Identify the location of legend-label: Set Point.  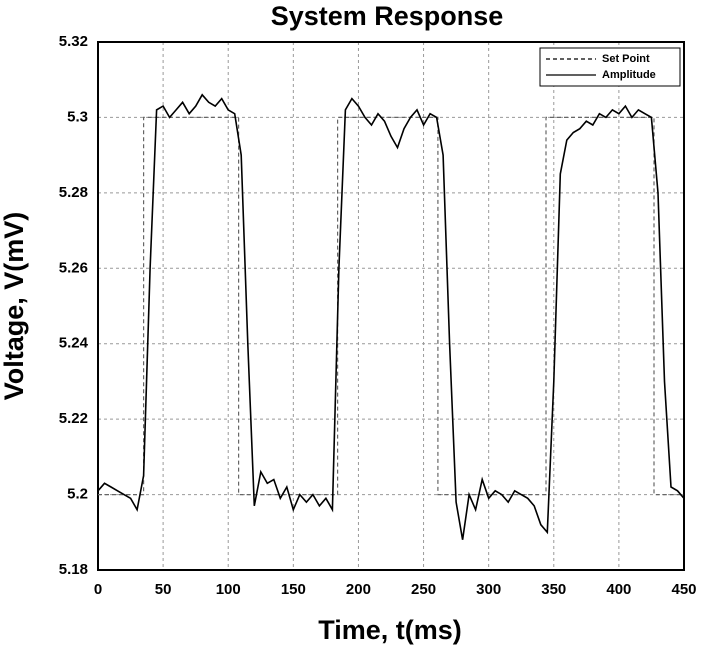
(626, 59).